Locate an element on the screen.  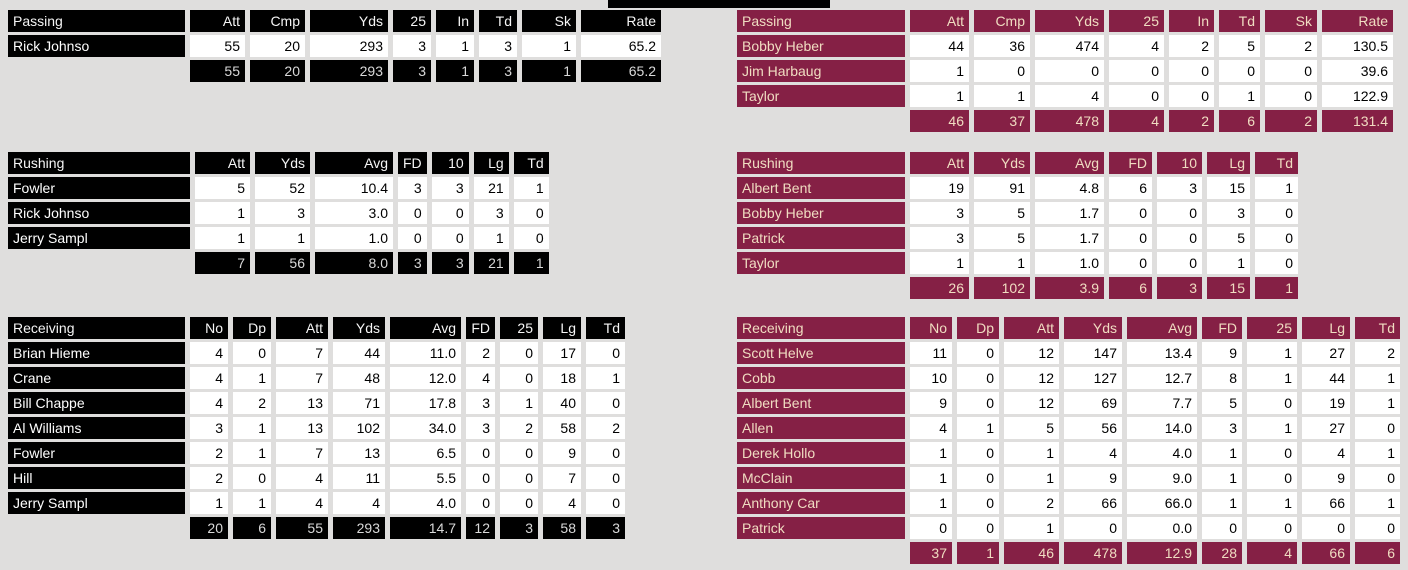
stat-cell: 55 is located at coordinates (217, 46).